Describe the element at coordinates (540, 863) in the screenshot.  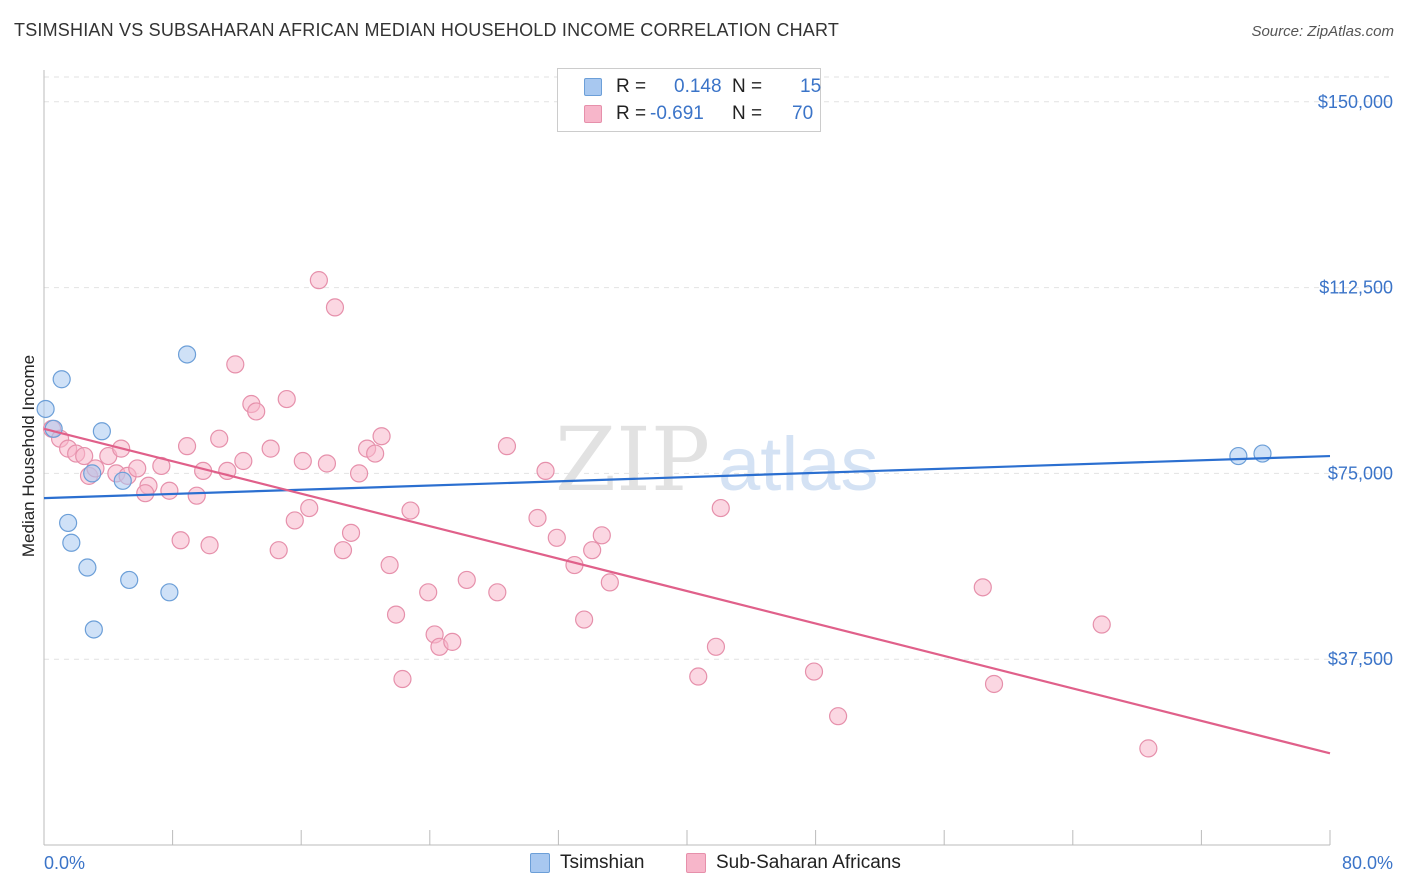
I see `bottom-legend-swatch-tsimshian` at that location.